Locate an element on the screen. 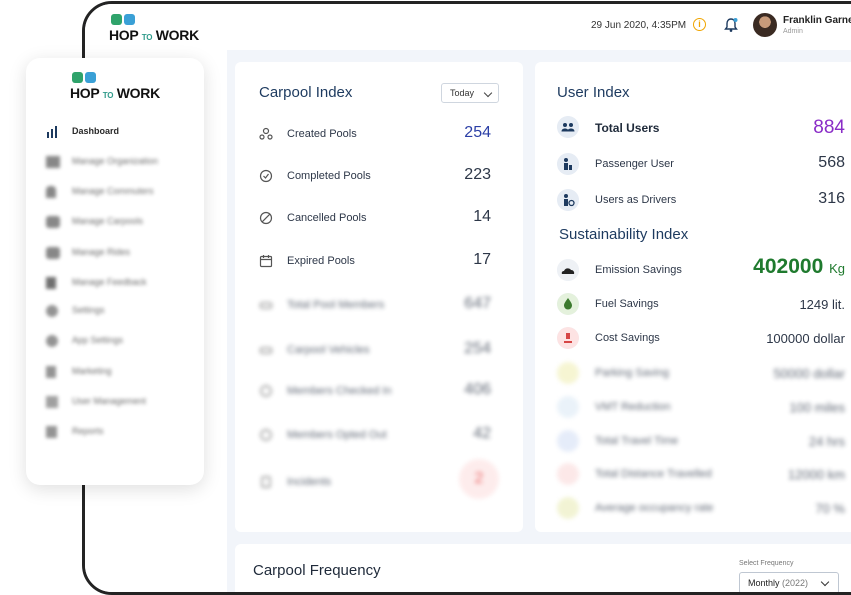  sidebar-item-manage-carpools: Manage Carpools is located at coordinates (121, 223).